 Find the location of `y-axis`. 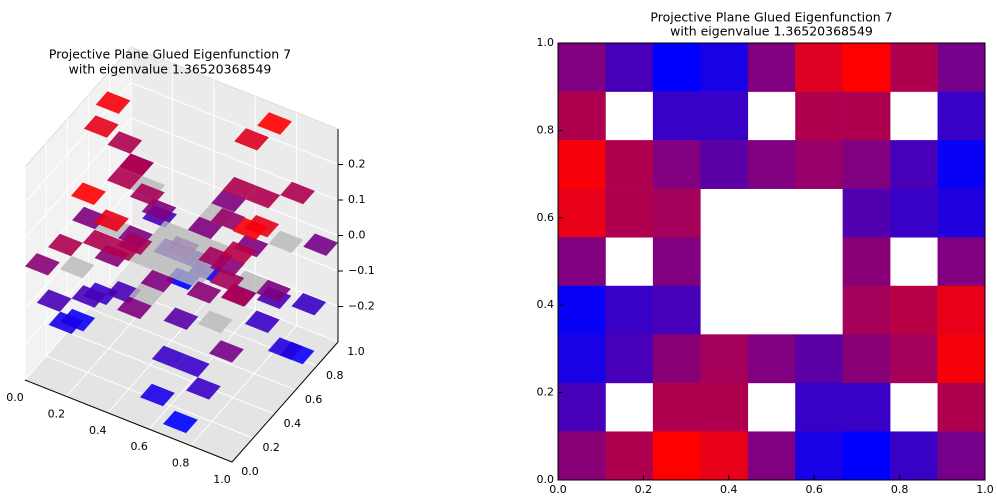

y-axis is located at coordinates (285, 402).